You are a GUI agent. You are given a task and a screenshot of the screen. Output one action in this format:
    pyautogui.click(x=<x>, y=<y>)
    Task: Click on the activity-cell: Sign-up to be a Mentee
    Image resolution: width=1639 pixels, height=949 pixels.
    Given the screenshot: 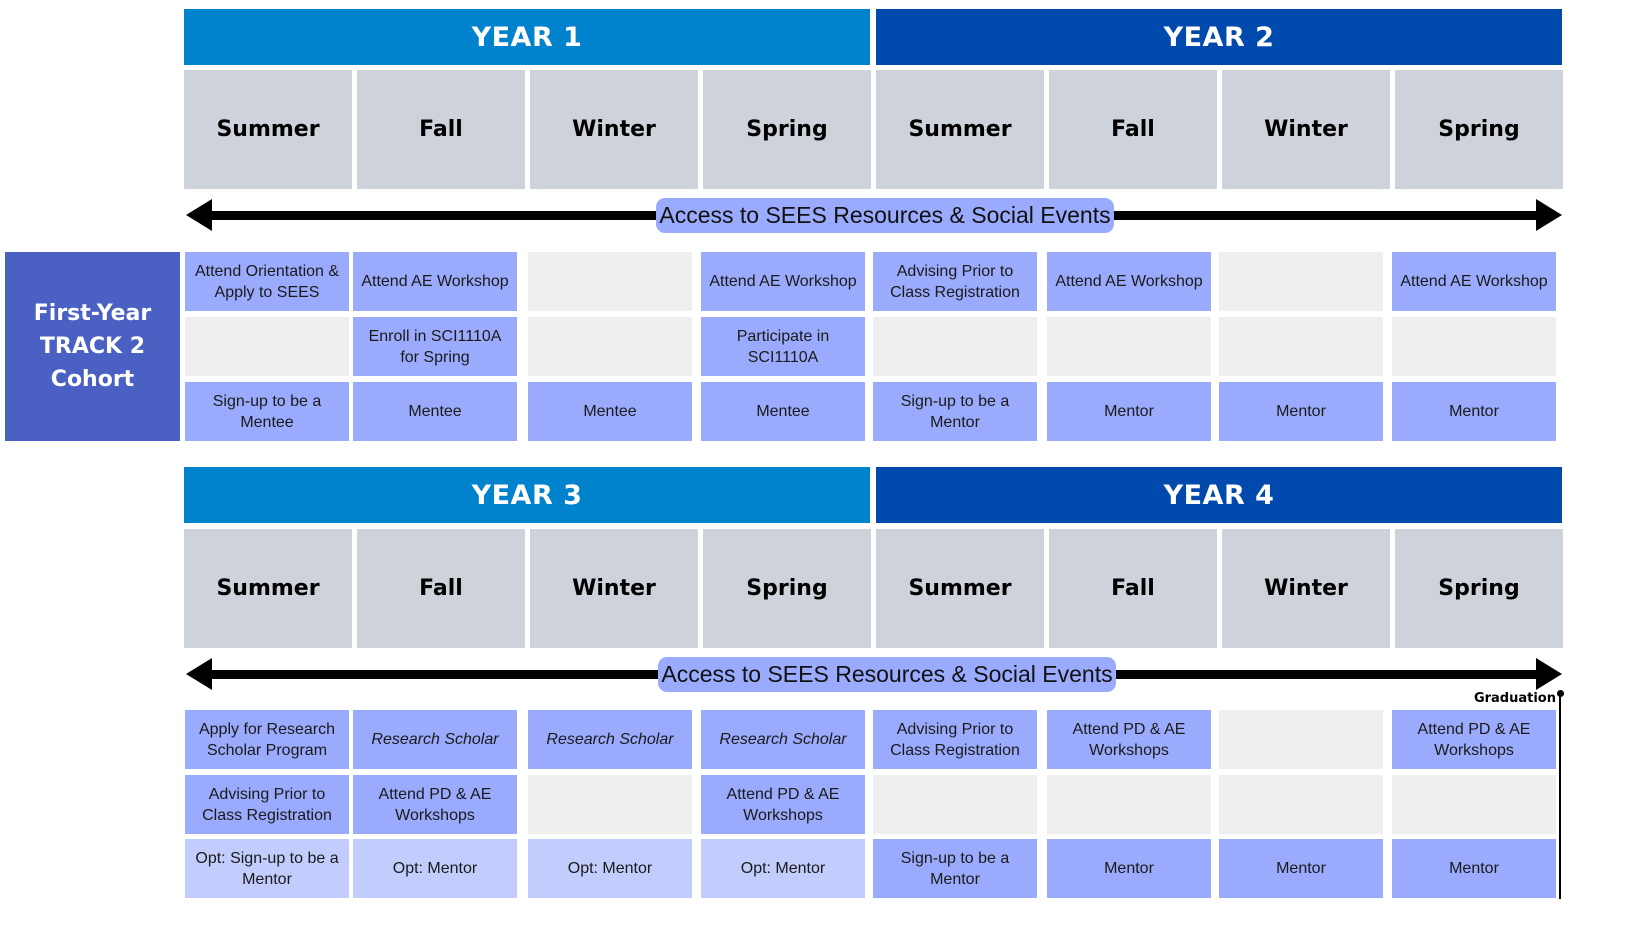 What is the action you would take?
    pyautogui.click(x=267, y=411)
    